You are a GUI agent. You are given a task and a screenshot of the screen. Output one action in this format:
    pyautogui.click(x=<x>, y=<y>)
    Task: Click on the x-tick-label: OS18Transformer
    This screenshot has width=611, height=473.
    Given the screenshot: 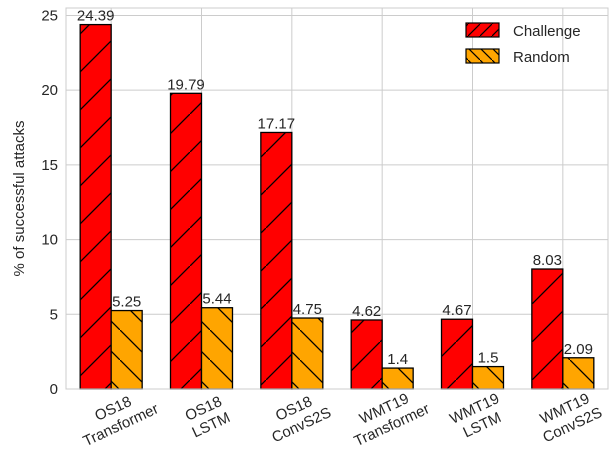 What is the action you would take?
    pyautogui.click(x=117, y=417)
    